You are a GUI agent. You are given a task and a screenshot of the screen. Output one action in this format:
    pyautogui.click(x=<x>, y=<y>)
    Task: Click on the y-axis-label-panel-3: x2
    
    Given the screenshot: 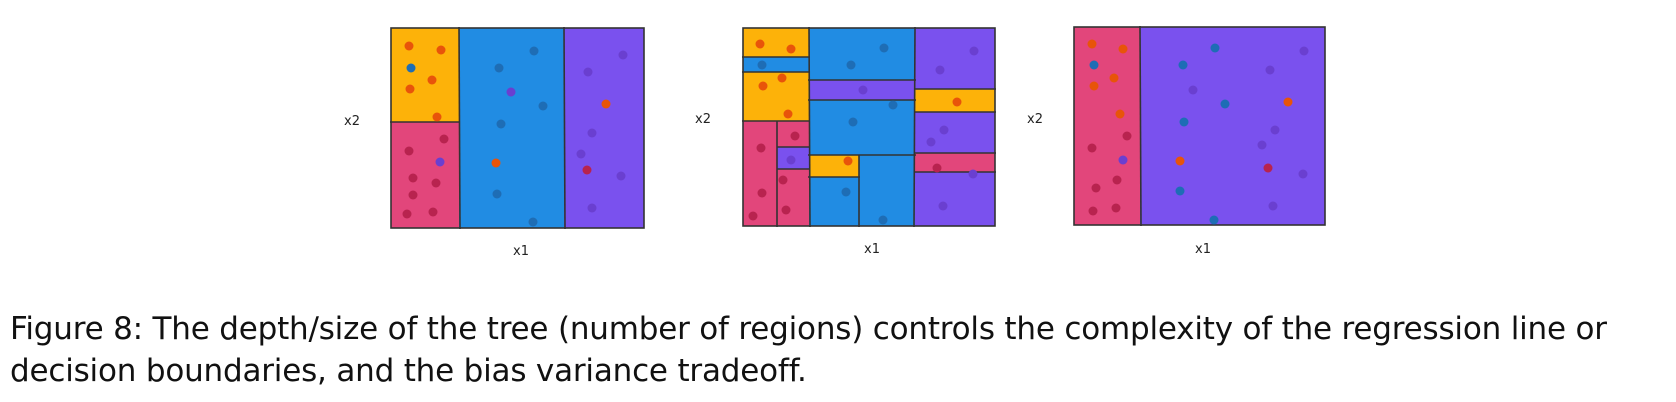 What is the action you would take?
    pyautogui.click(x=1035, y=119)
    